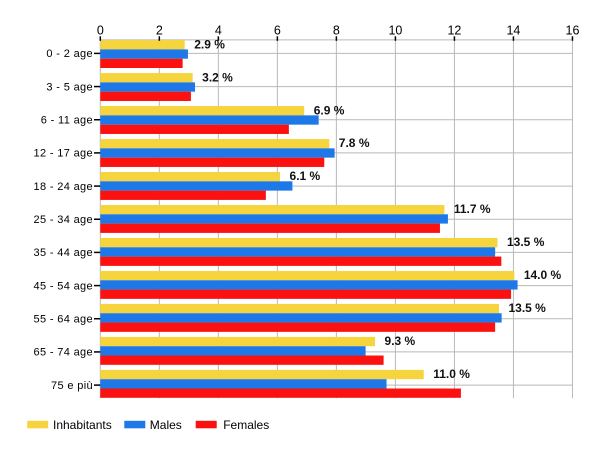  What do you see at coordinates (67, 120) in the screenshot?
I see `svg-text: 6 - 11 age` at bounding box center [67, 120].